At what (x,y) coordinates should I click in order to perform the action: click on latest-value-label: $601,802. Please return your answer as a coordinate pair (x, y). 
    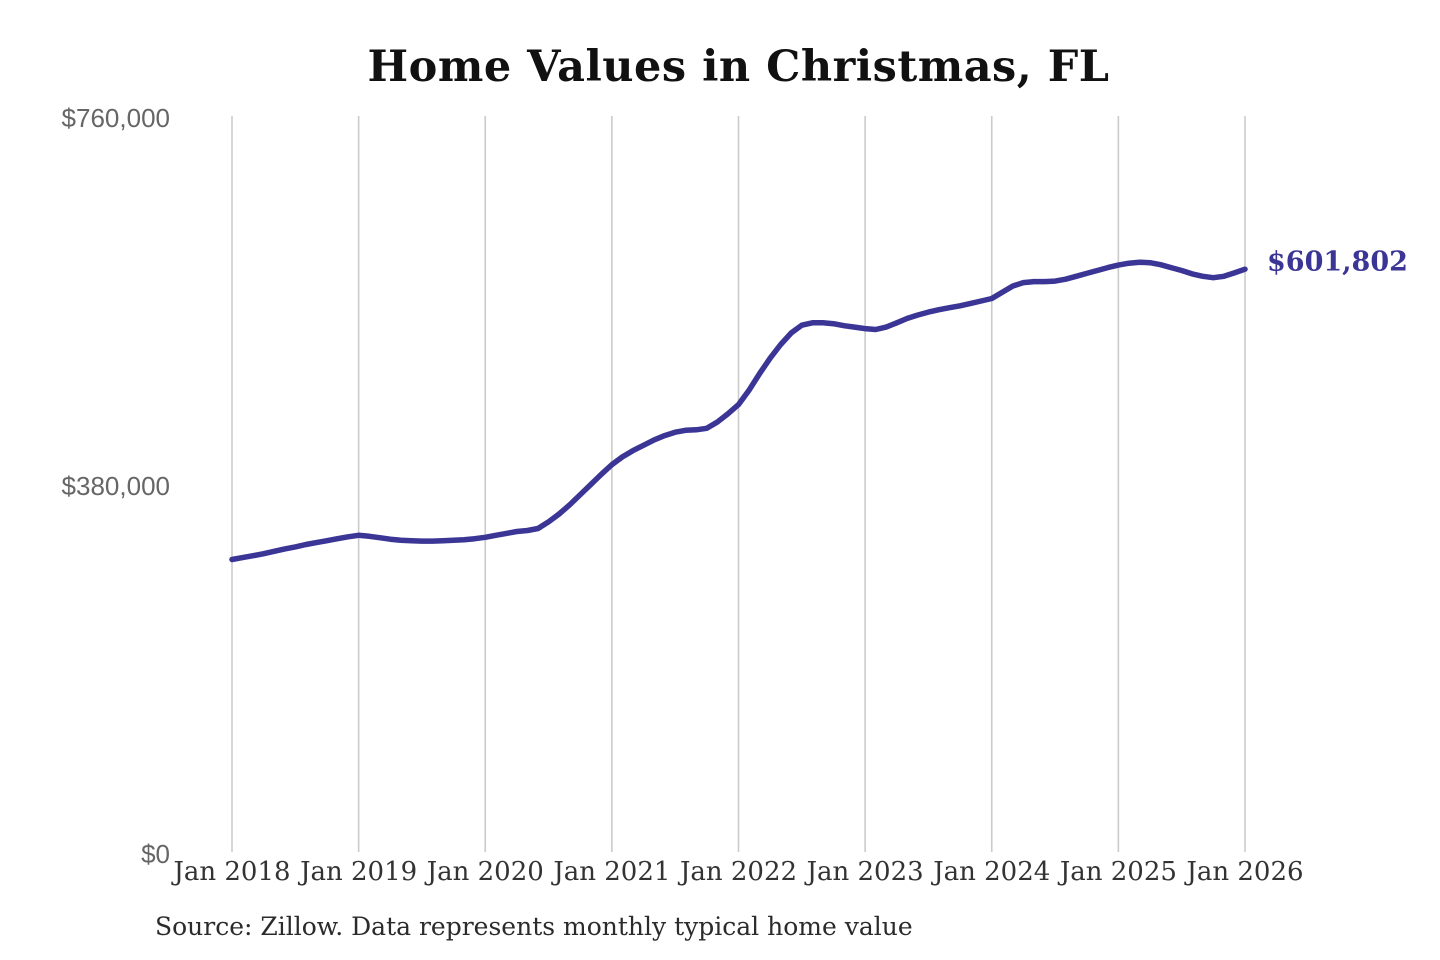
    Looking at the image, I should click on (1337, 262).